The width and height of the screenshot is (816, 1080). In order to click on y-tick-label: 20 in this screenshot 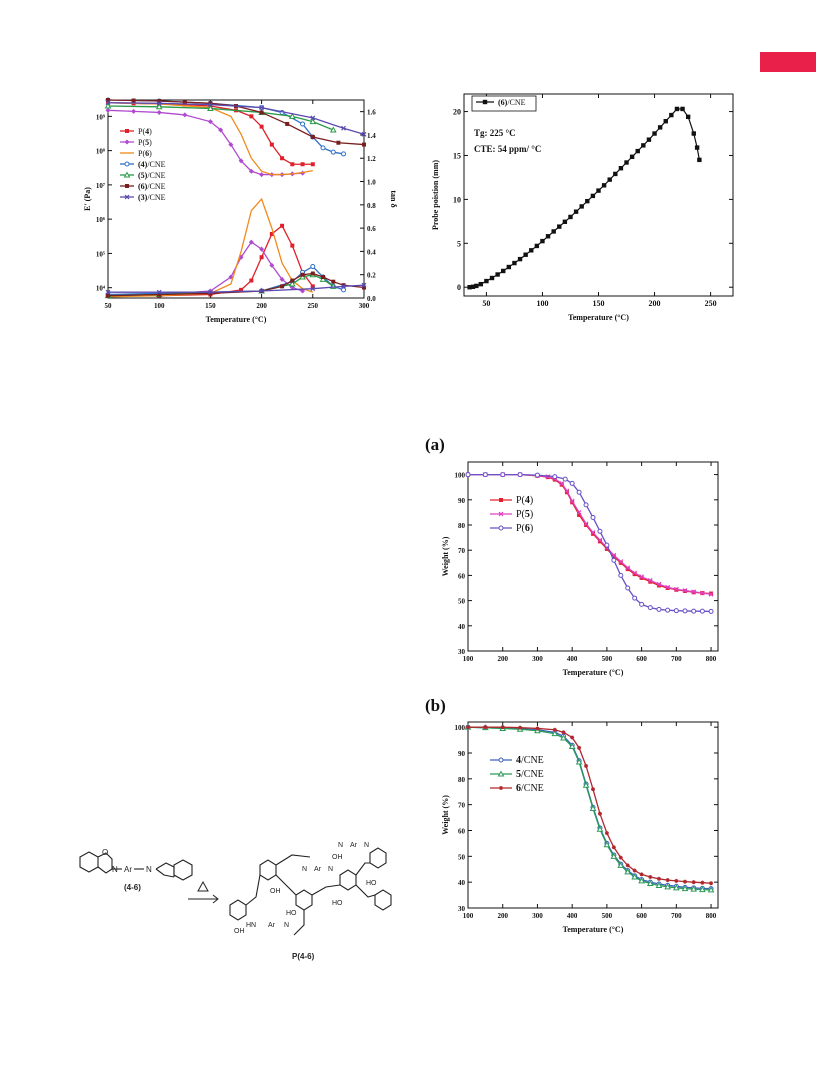, I will do `click(457, 112)`.